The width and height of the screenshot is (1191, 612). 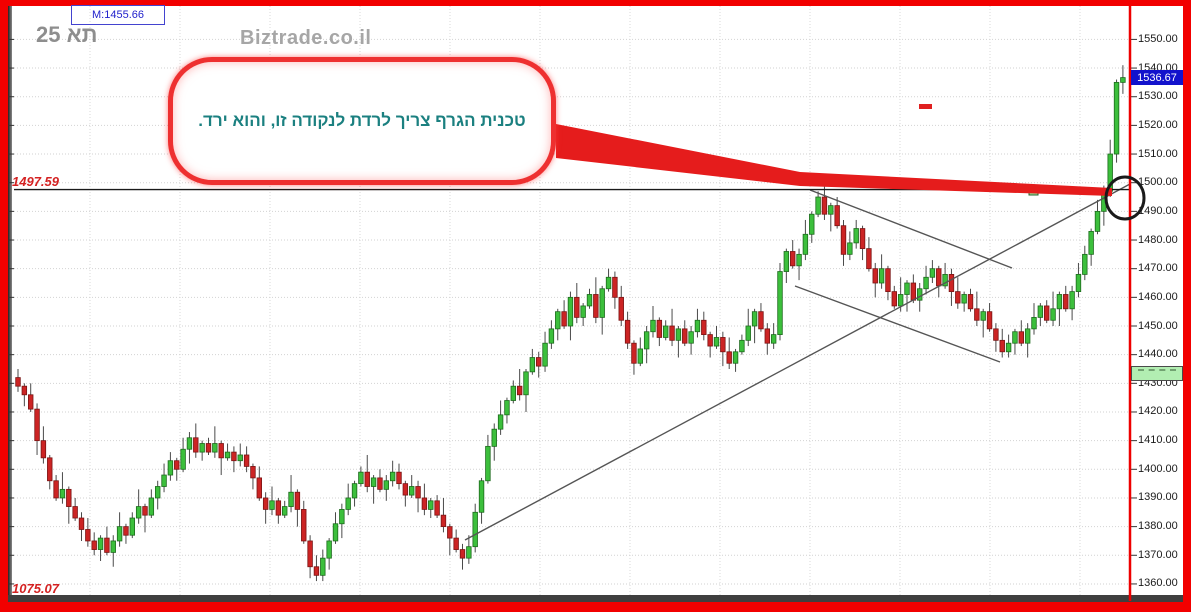 I want to click on chart-left-border, so click(x=10, y=303).